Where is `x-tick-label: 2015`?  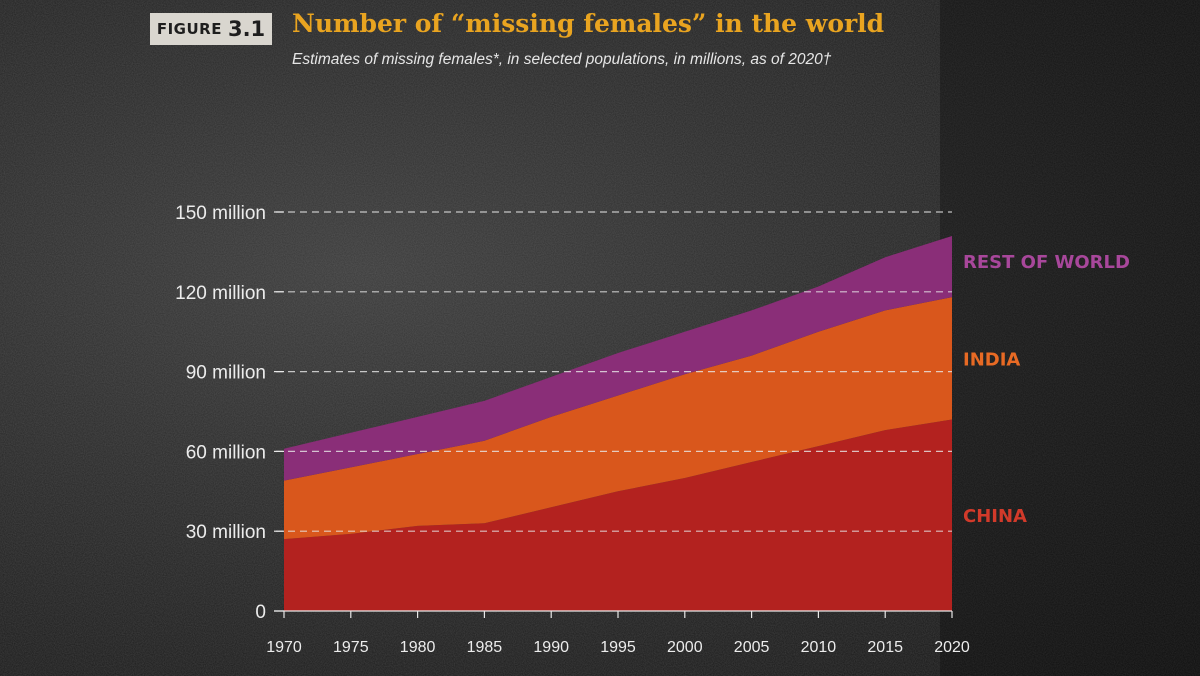
x-tick-label: 2015 is located at coordinates (885, 647).